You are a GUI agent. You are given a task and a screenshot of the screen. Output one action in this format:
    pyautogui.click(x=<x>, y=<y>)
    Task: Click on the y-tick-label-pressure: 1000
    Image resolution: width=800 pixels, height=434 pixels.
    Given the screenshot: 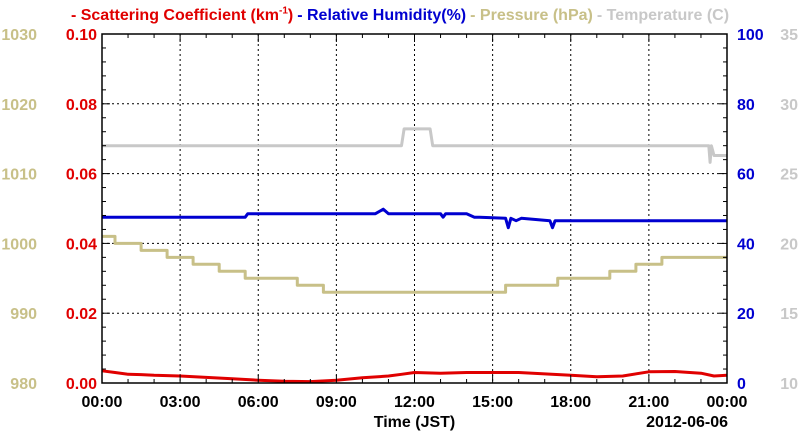 What is the action you would take?
    pyautogui.click(x=19, y=244)
    